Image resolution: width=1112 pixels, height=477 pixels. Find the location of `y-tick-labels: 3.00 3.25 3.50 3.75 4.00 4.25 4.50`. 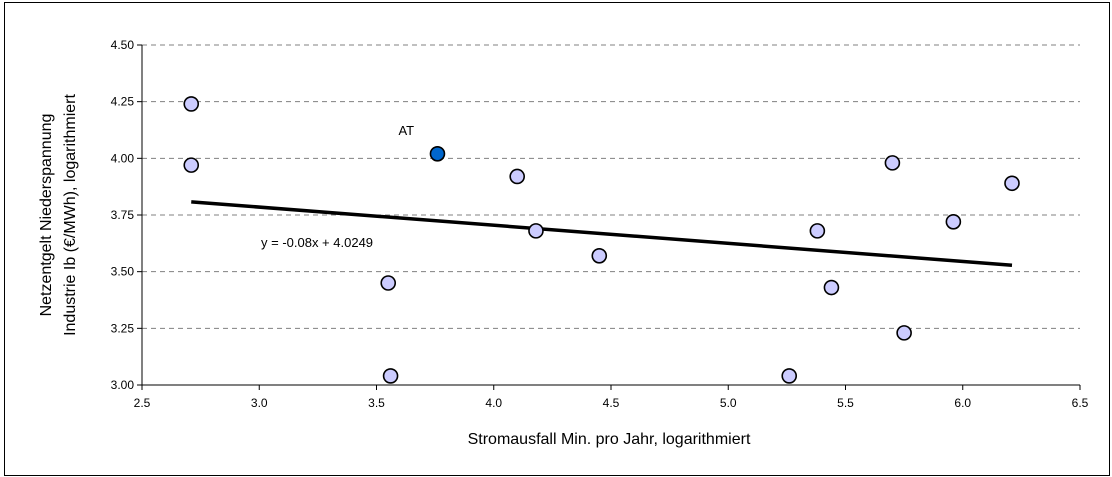

y-tick-labels: 3.00 3.25 3.50 3.75 4.00 4.25 4.50 is located at coordinates (123, 215).